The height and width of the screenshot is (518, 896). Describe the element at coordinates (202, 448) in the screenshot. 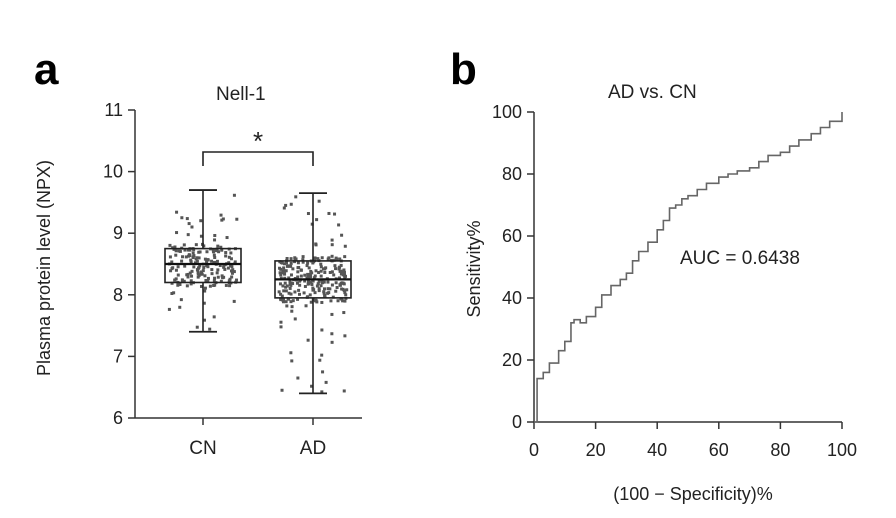

I see `x-tick-label: CN` at that location.